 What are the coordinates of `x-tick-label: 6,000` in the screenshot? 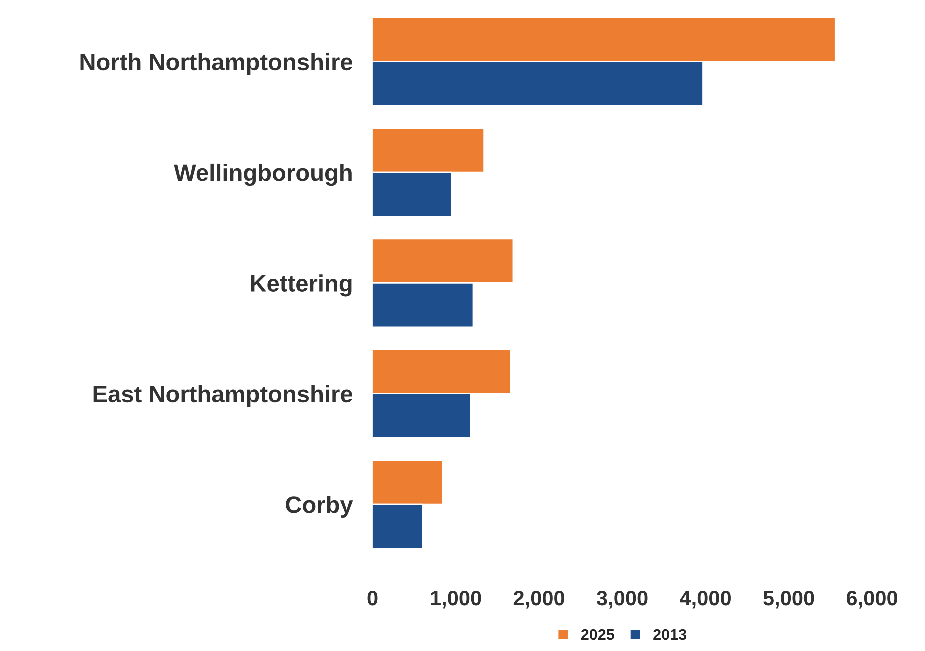 It's located at (872, 599).